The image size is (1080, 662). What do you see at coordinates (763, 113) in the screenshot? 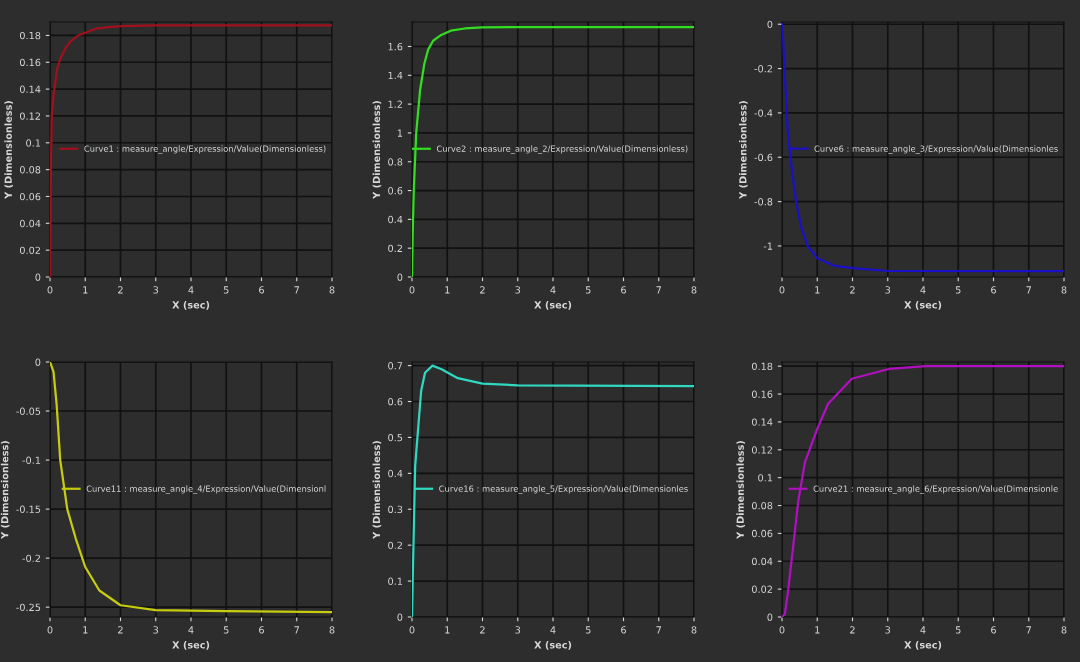
I see `y-tick-label: -0.4` at bounding box center [763, 113].